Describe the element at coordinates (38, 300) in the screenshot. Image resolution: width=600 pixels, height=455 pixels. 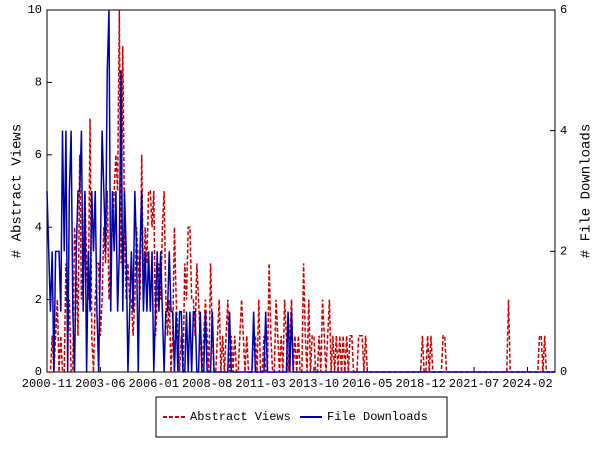
I see `y-tick-label: 2` at that location.